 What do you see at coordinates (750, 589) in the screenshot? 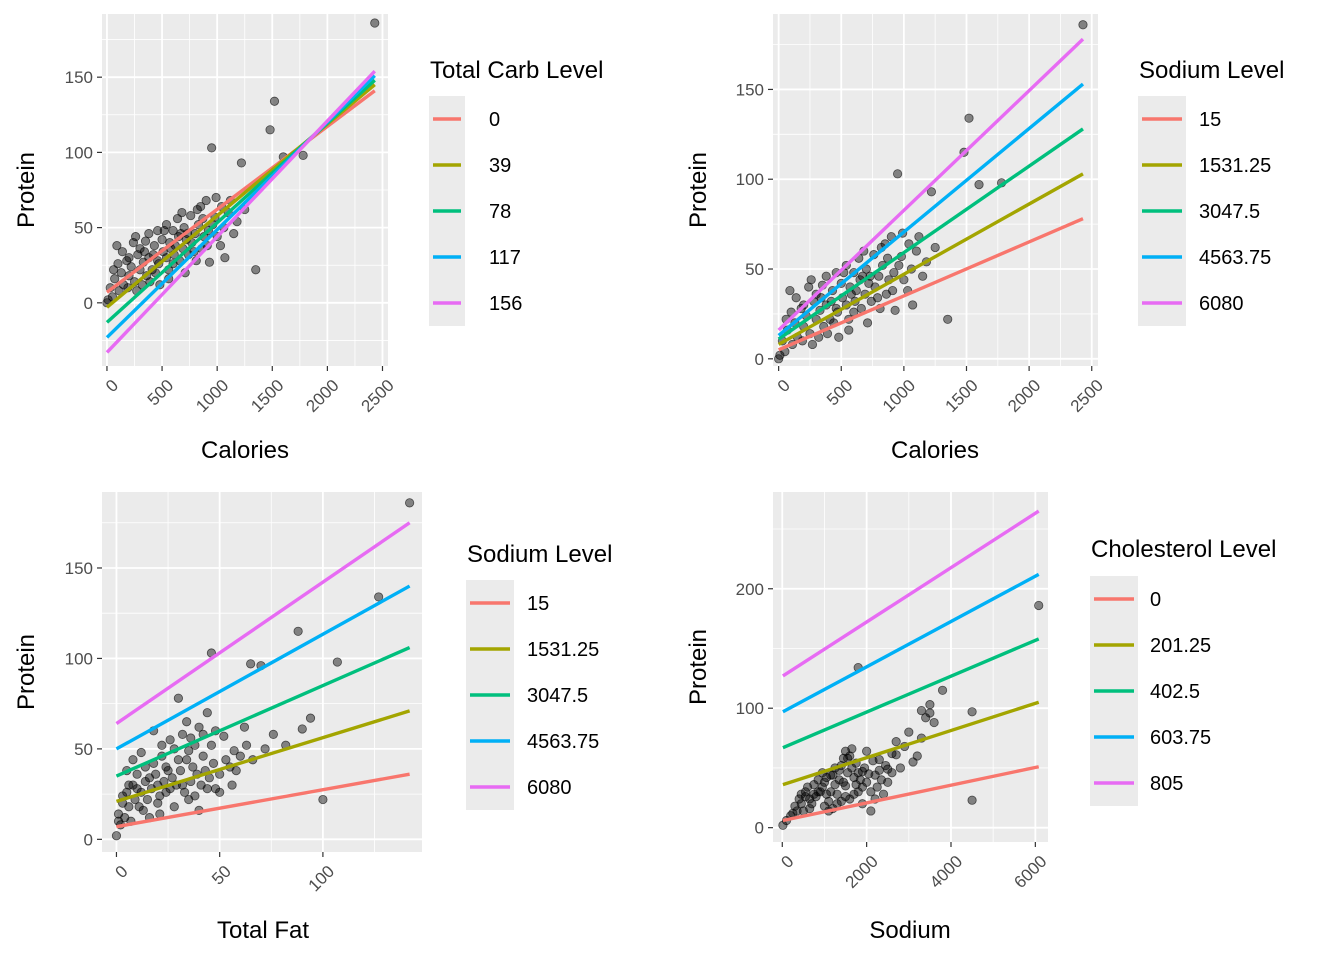
I see `y-tick-label: 200` at bounding box center [750, 589].